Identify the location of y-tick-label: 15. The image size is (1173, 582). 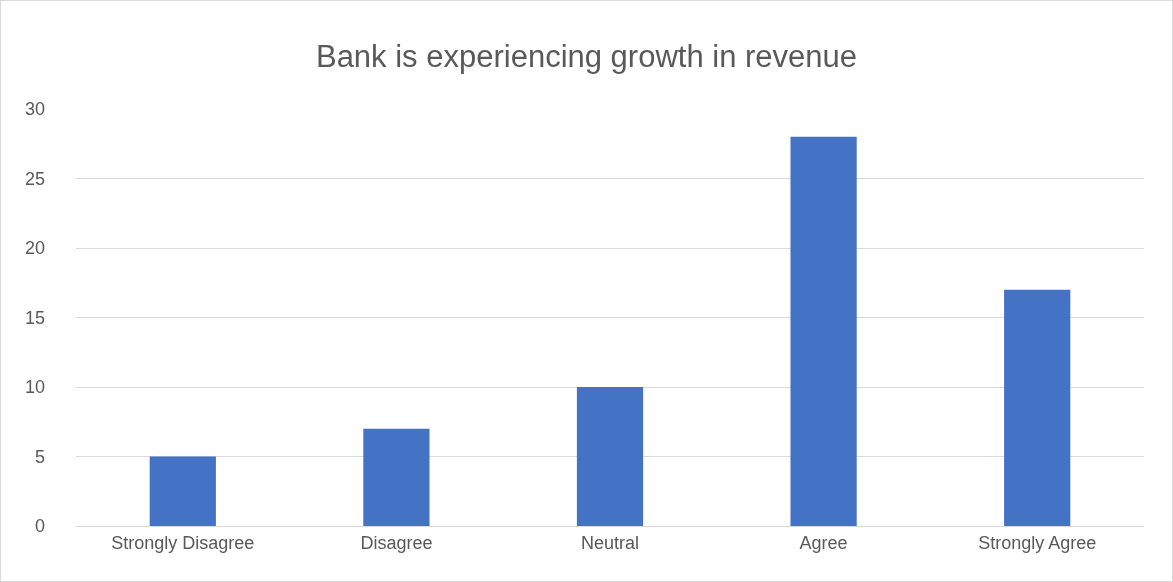
(34, 317).